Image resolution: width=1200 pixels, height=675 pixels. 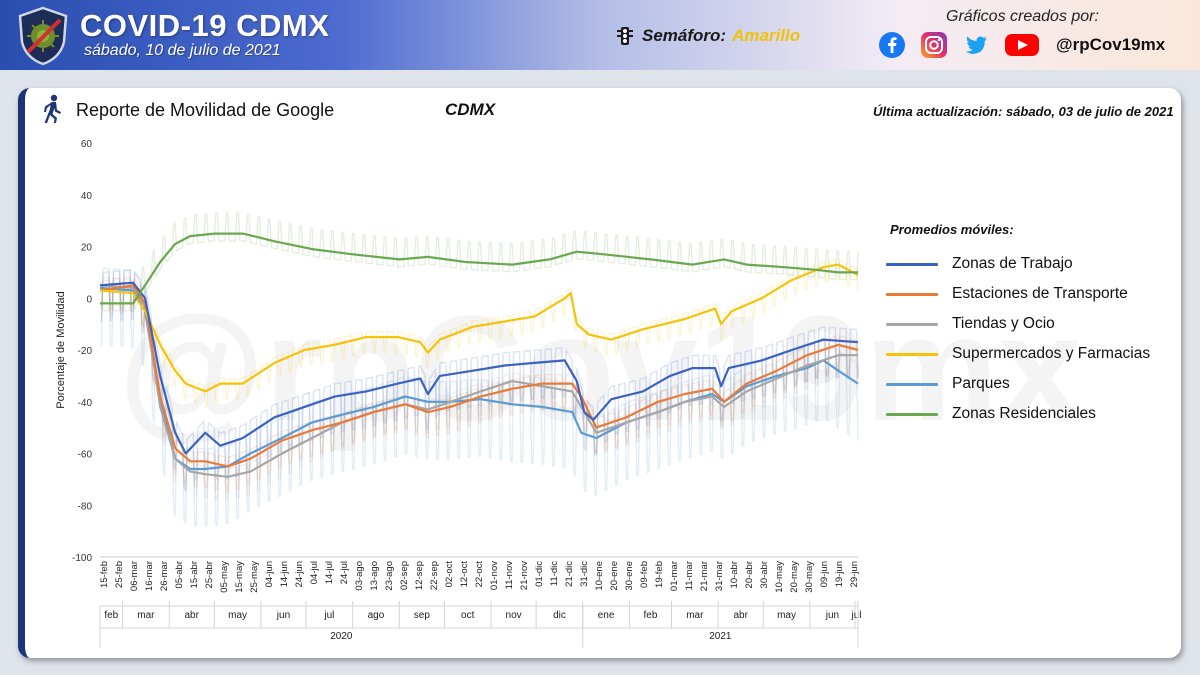 What do you see at coordinates (254, 577) in the screenshot?
I see `x-tick-label: 25-may` at bounding box center [254, 577].